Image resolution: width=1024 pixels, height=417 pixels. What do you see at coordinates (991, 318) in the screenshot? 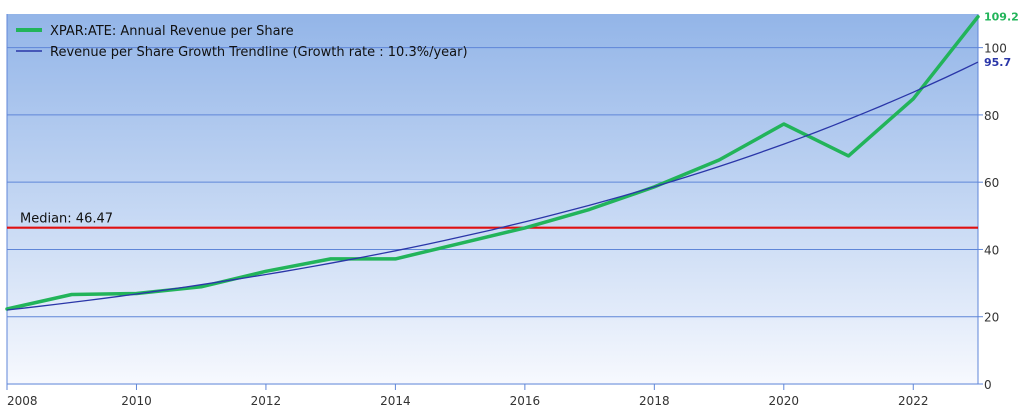
I see `y-tick-label: 20` at bounding box center [991, 318].